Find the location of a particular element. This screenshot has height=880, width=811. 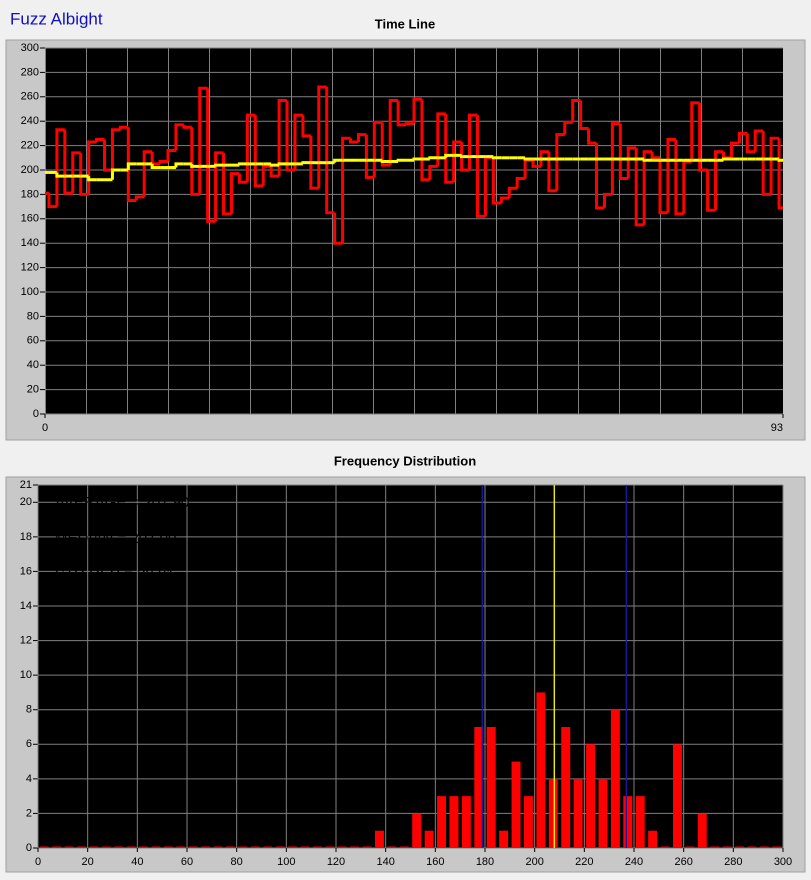

x-tick-label: 120 is located at coordinates (336, 862).